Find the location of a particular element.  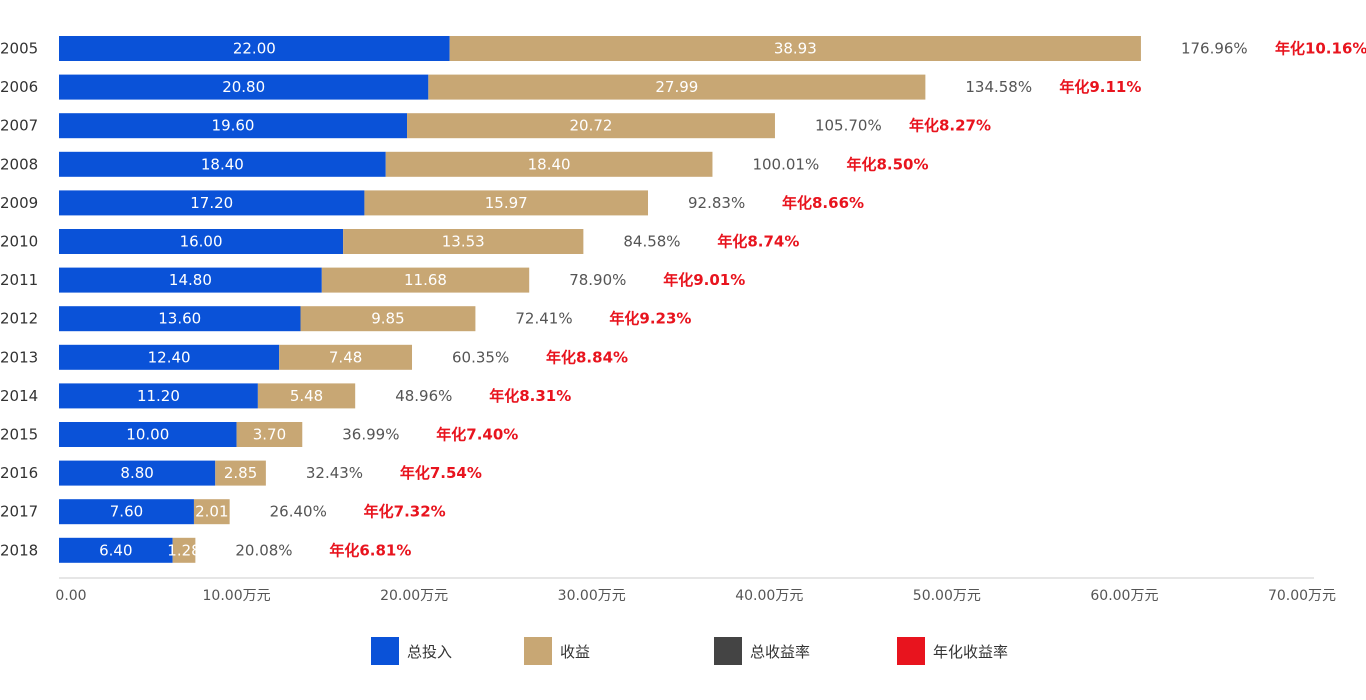

legend-item-total-investment: 总投入 is located at coordinates (411, 651).